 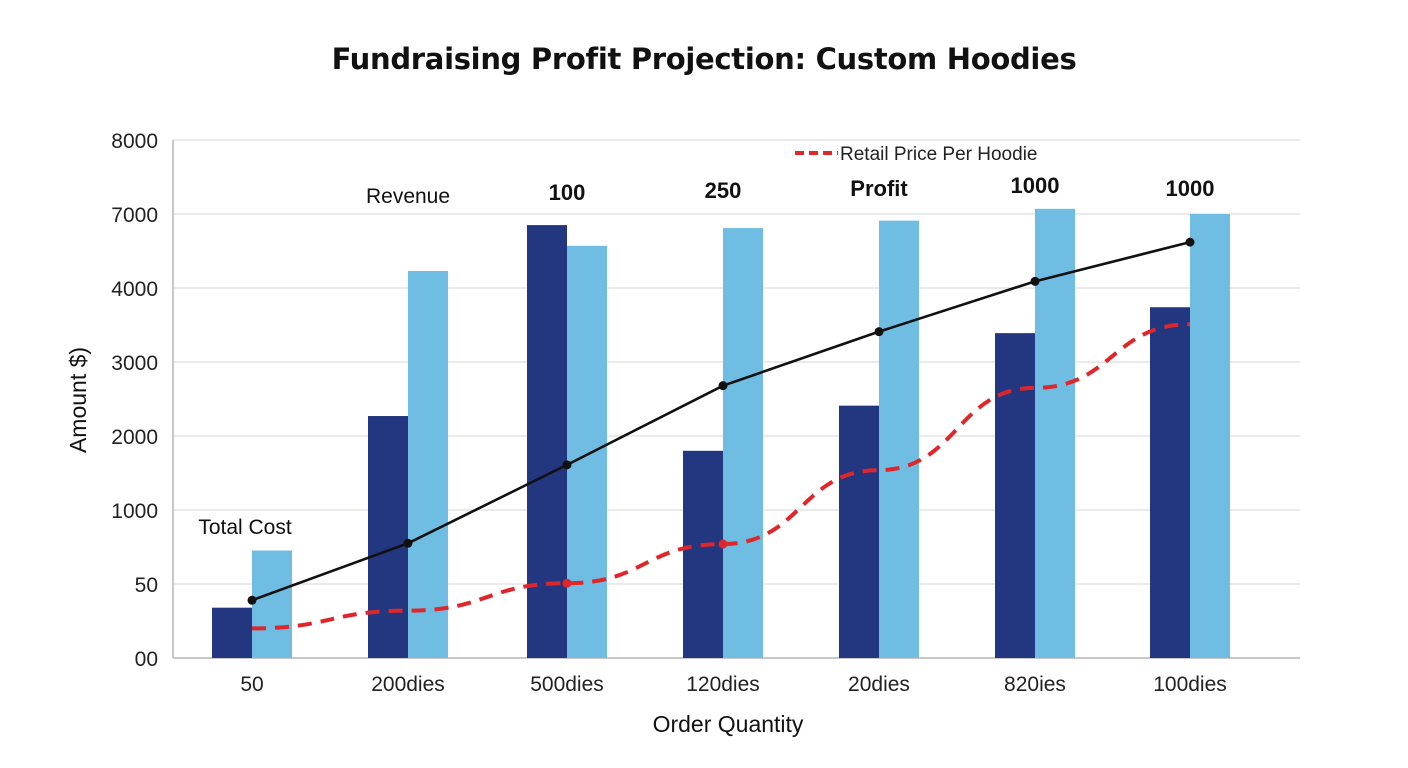 What do you see at coordinates (1190, 684) in the screenshot?
I see `x-tick-label: 100dies` at bounding box center [1190, 684].